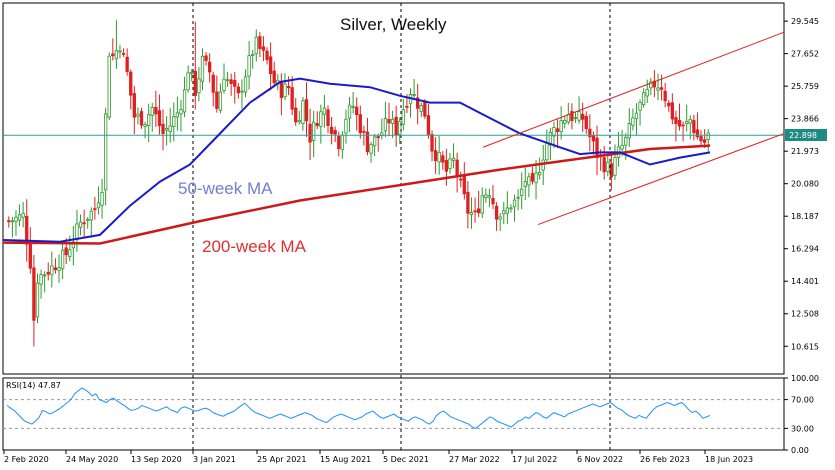 This screenshot has width=835, height=470. What do you see at coordinates (800, 450) in the screenshot?
I see `rsi-tick-label: 0.00` at bounding box center [800, 450].